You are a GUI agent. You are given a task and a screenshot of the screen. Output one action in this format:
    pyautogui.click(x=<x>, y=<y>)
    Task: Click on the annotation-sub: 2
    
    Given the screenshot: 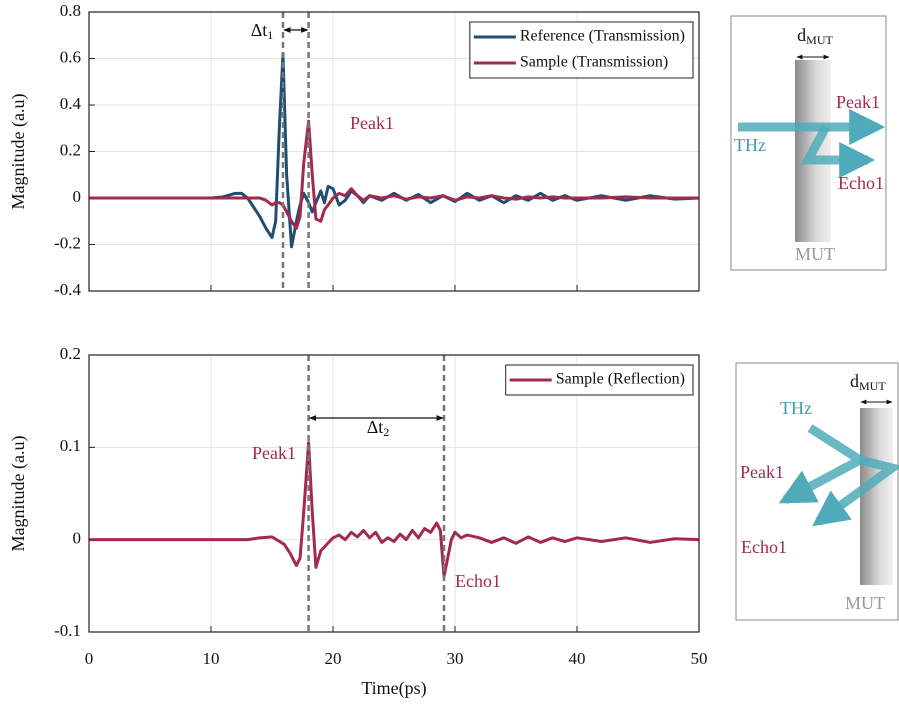 What is the action you would take?
    pyautogui.click(x=386, y=432)
    